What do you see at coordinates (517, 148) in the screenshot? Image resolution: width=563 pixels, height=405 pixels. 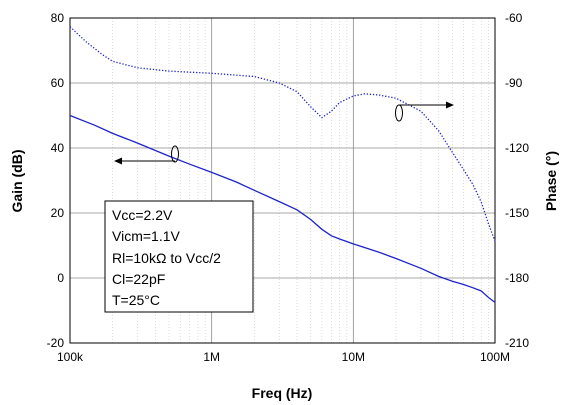 I see `y-right-tick-label: -120` at bounding box center [517, 148].